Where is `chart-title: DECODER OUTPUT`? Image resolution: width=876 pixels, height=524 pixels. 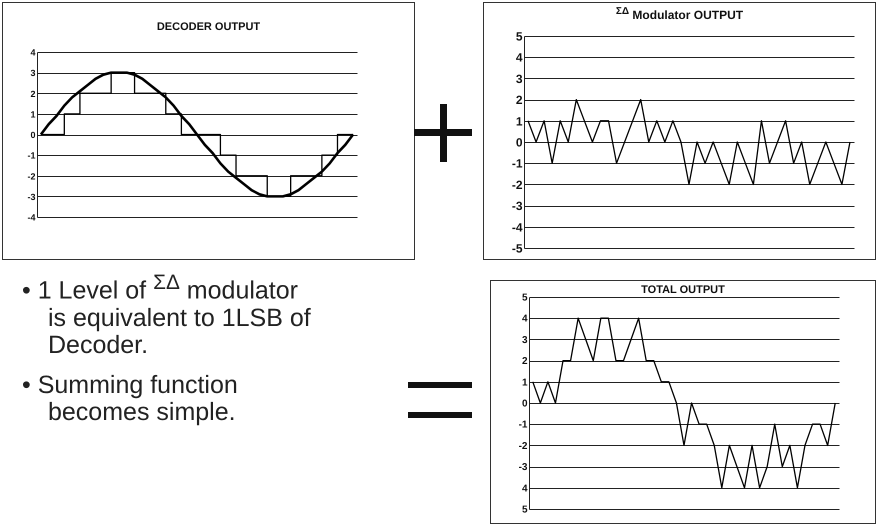
chart-title: DECODER OUTPUT is located at coordinates (209, 27).